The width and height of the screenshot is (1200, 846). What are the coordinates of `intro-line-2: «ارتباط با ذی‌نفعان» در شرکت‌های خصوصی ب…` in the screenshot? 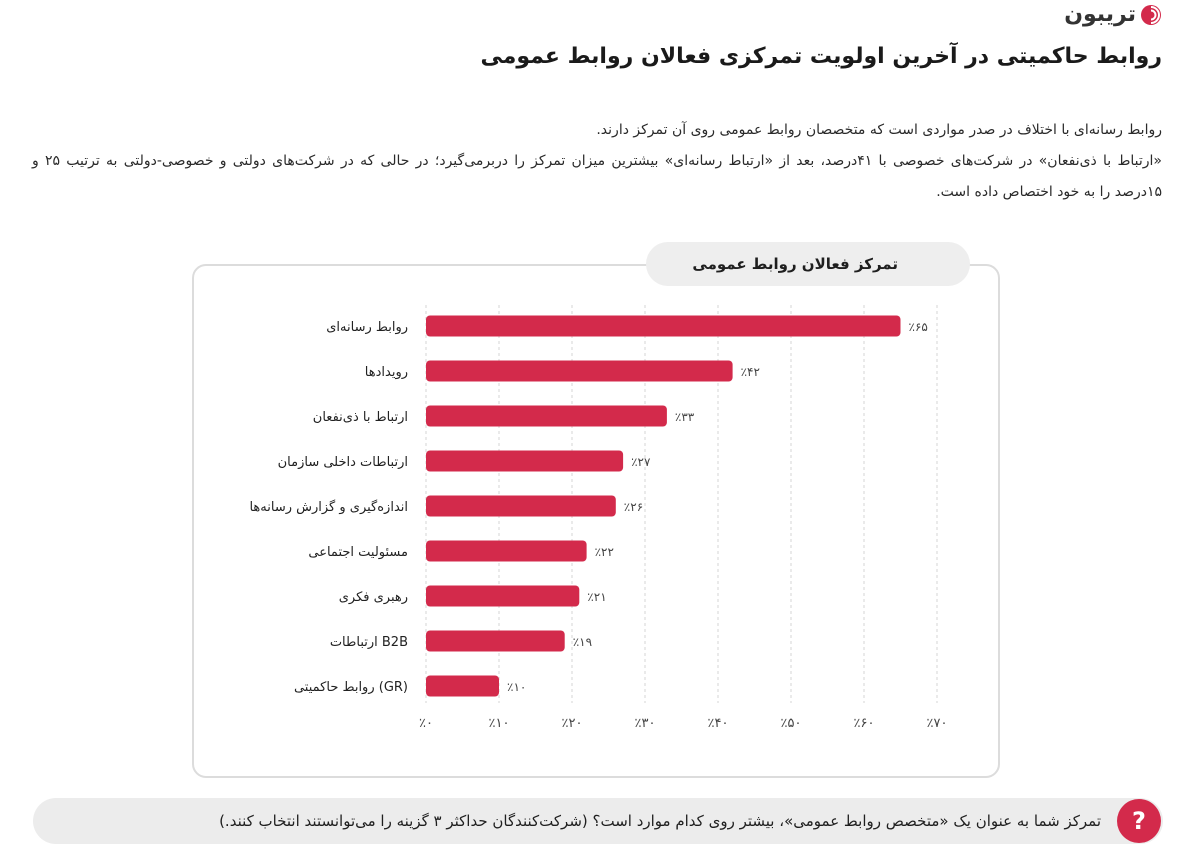 It's located at (597, 176).